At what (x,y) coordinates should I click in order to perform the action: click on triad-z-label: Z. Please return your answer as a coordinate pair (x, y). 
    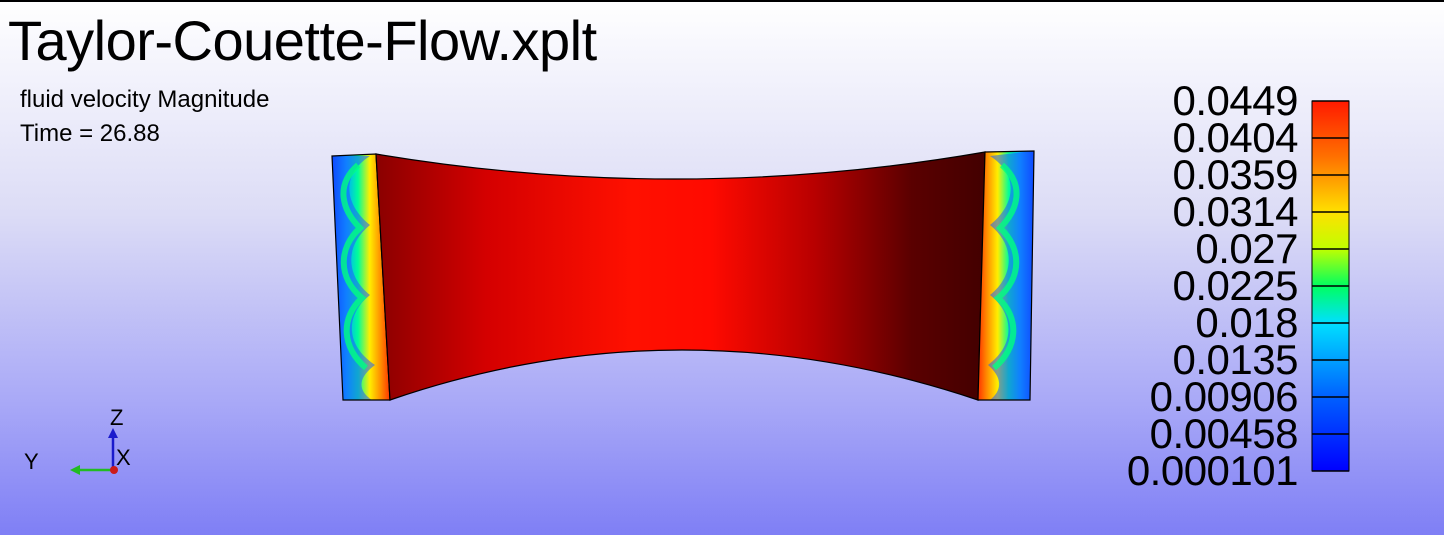
    Looking at the image, I should click on (117, 417).